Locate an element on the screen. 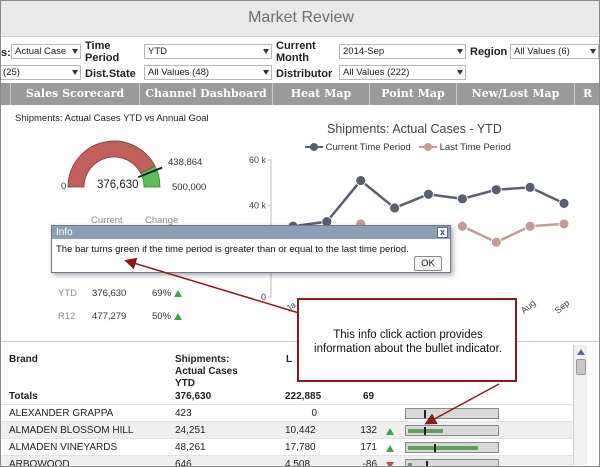 This screenshot has width=600, height=467. tab-new-lost-map: New/Lost Map is located at coordinates (516, 94).